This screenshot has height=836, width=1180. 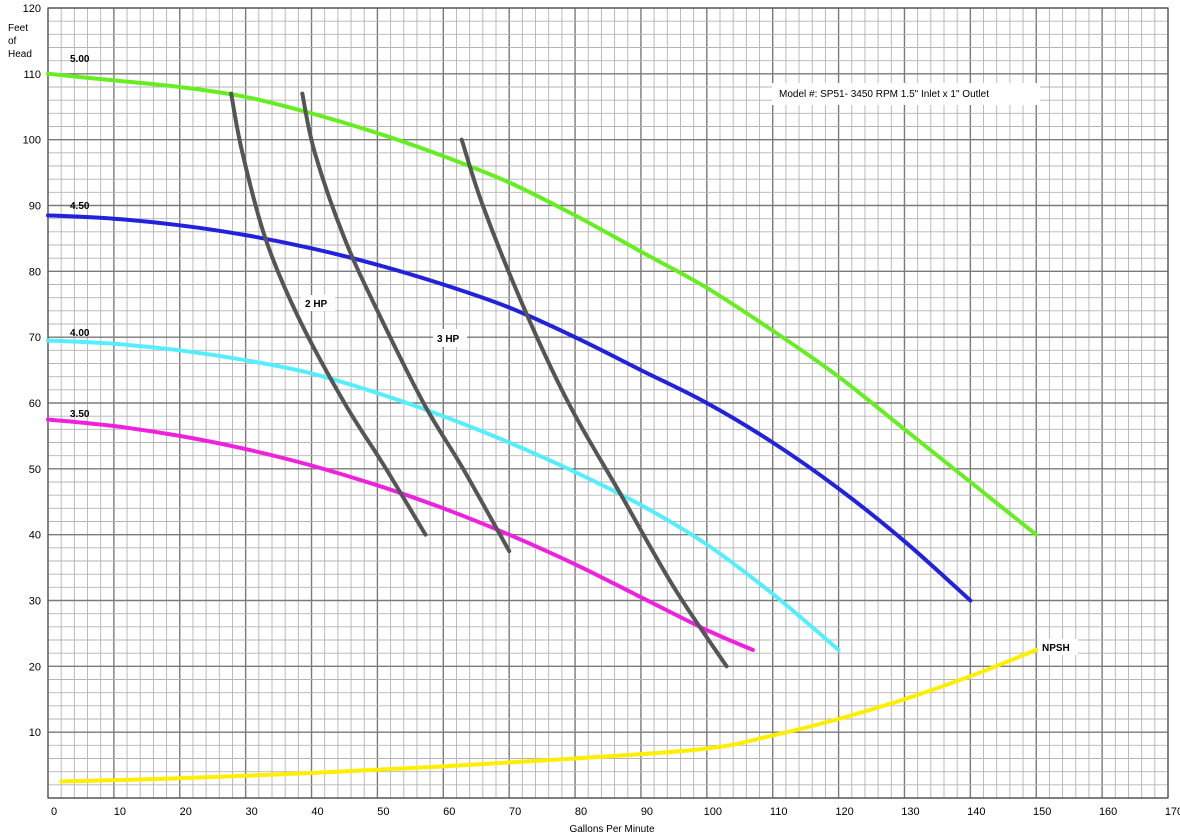 I want to click on hp2-label-bg, so click(x=318, y=303).